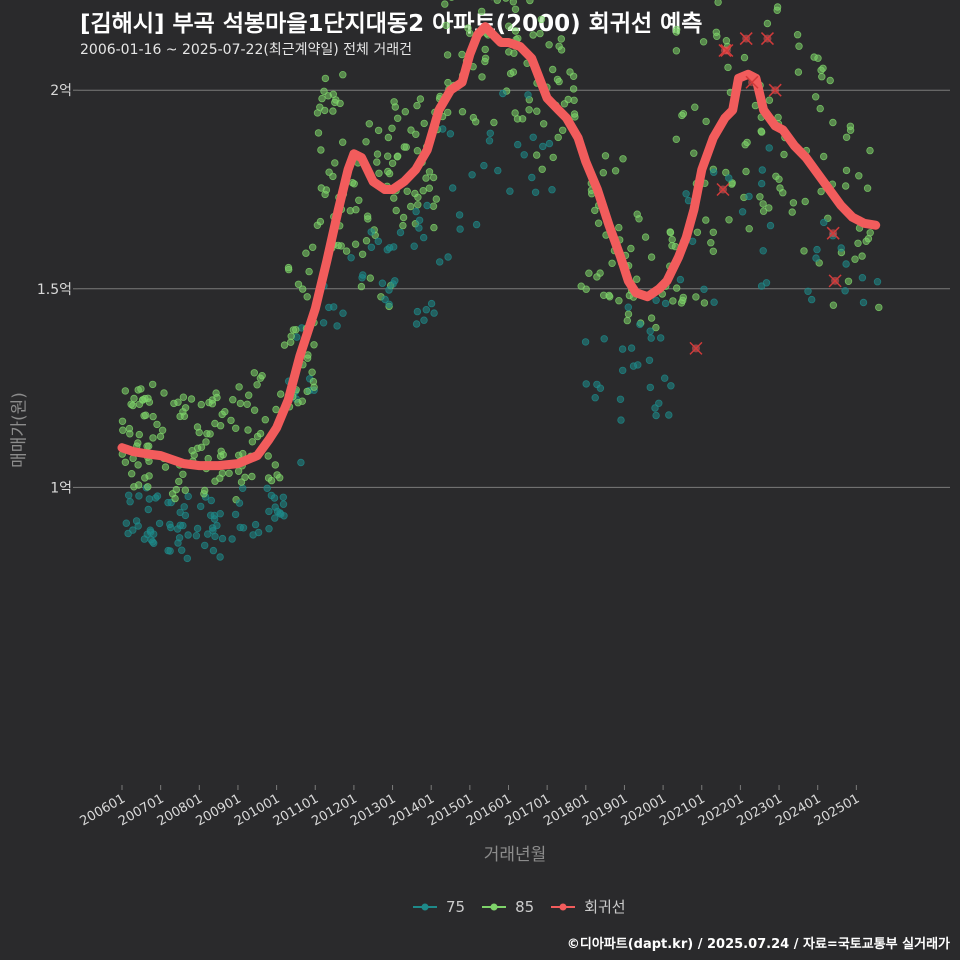  Describe the element at coordinates (515, 855) in the screenshot. I see `x-axis-title: 거래년월` at that location.